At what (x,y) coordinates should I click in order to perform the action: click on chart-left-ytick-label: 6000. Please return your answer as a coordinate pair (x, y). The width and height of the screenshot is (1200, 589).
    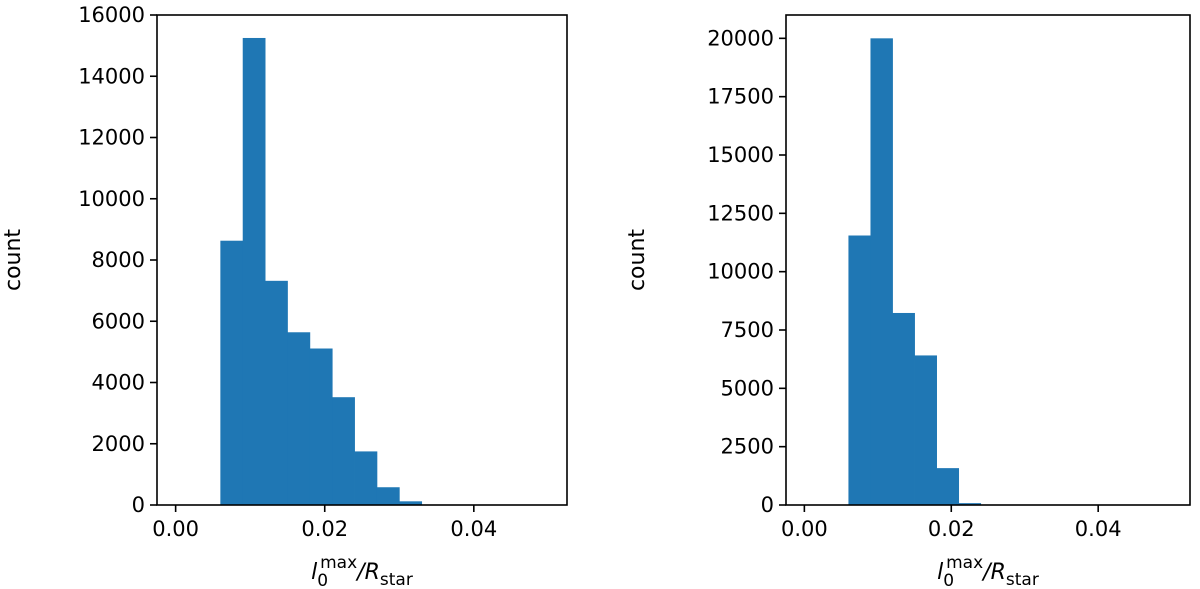
    Looking at the image, I should click on (118, 321).